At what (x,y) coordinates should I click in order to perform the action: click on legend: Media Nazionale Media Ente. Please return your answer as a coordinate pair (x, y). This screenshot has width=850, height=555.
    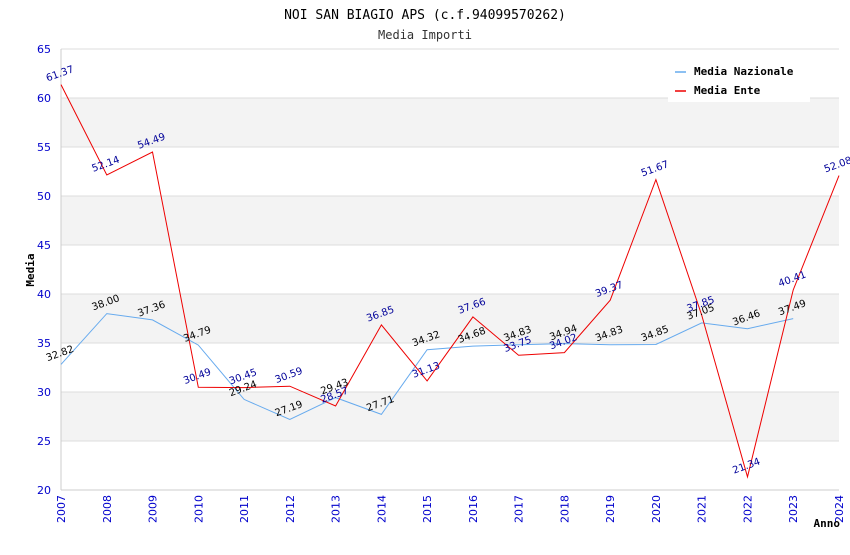
    Looking at the image, I should click on (739, 81).